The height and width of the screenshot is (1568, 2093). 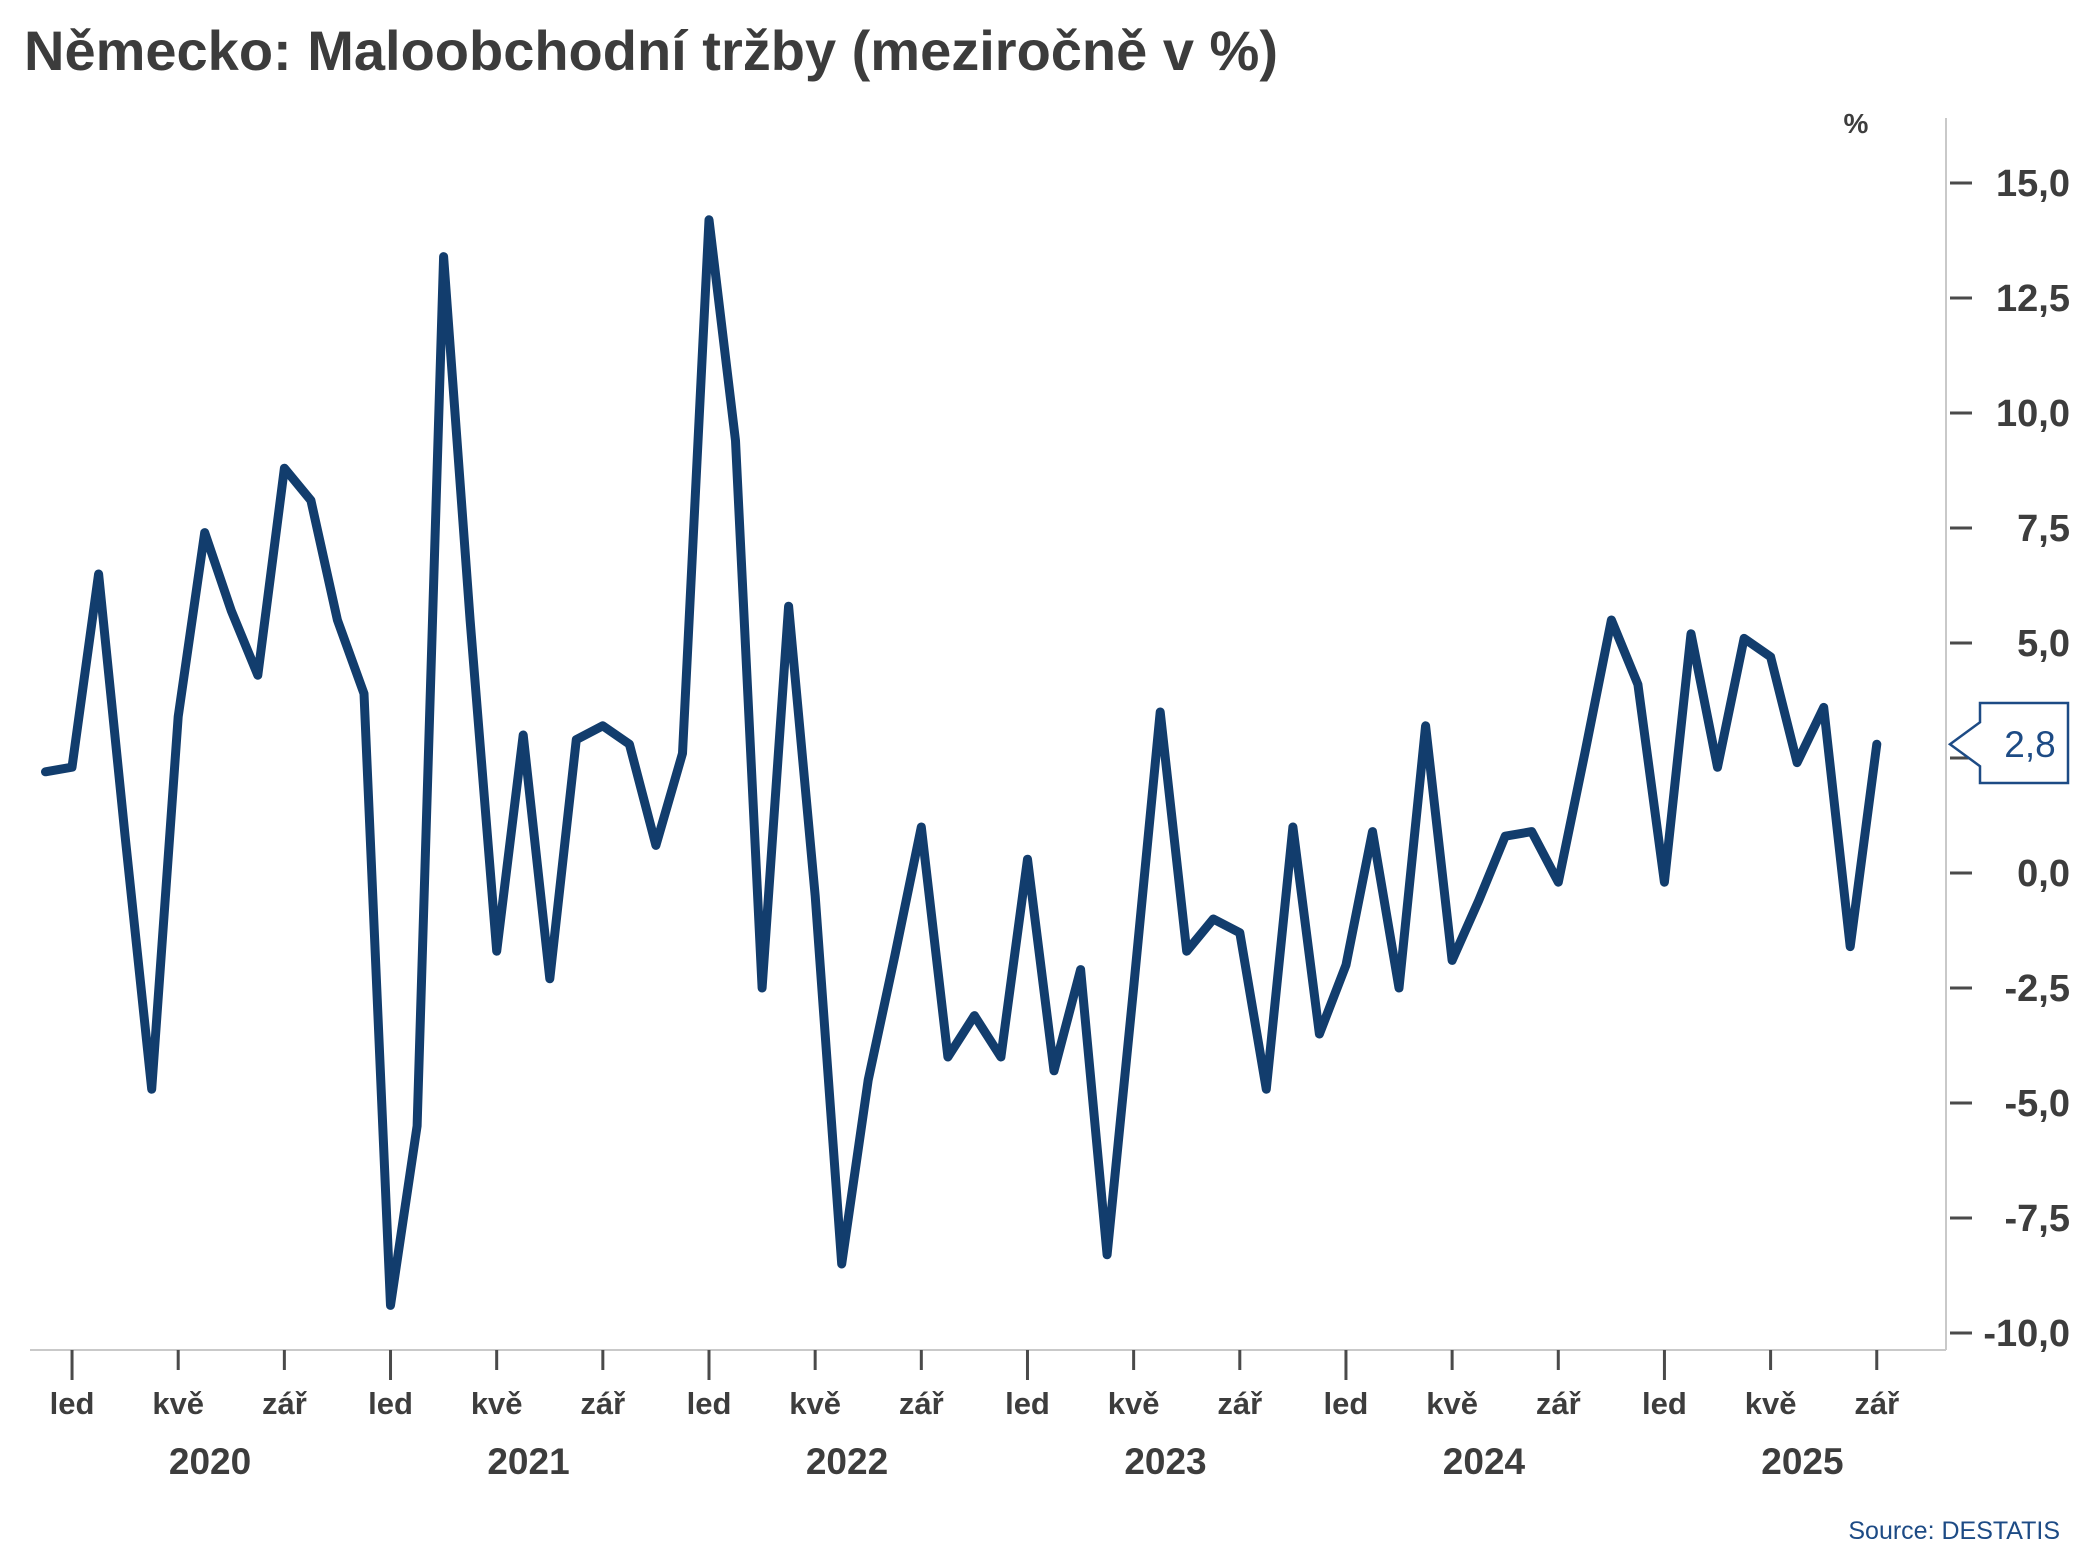 I want to click on callout-bubble, so click(x=2008, y=743).